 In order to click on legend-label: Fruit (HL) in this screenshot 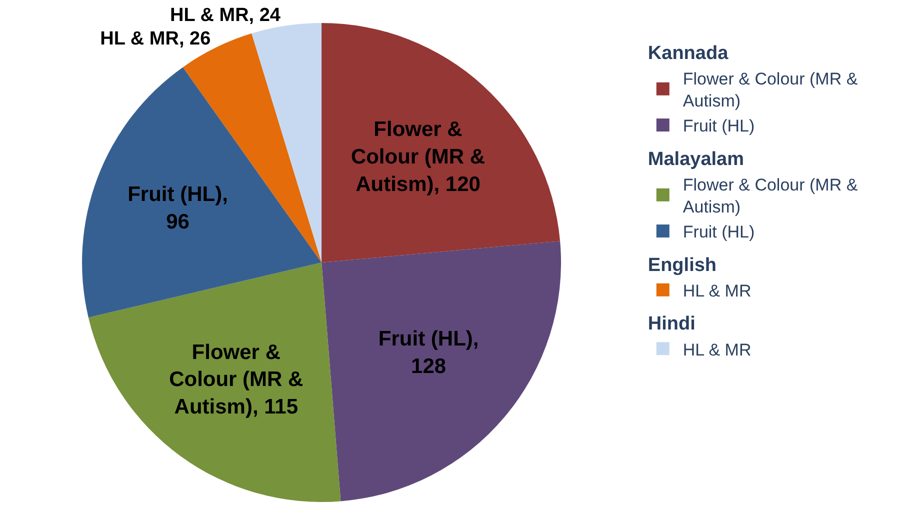, I will do `click(718, 126)`.